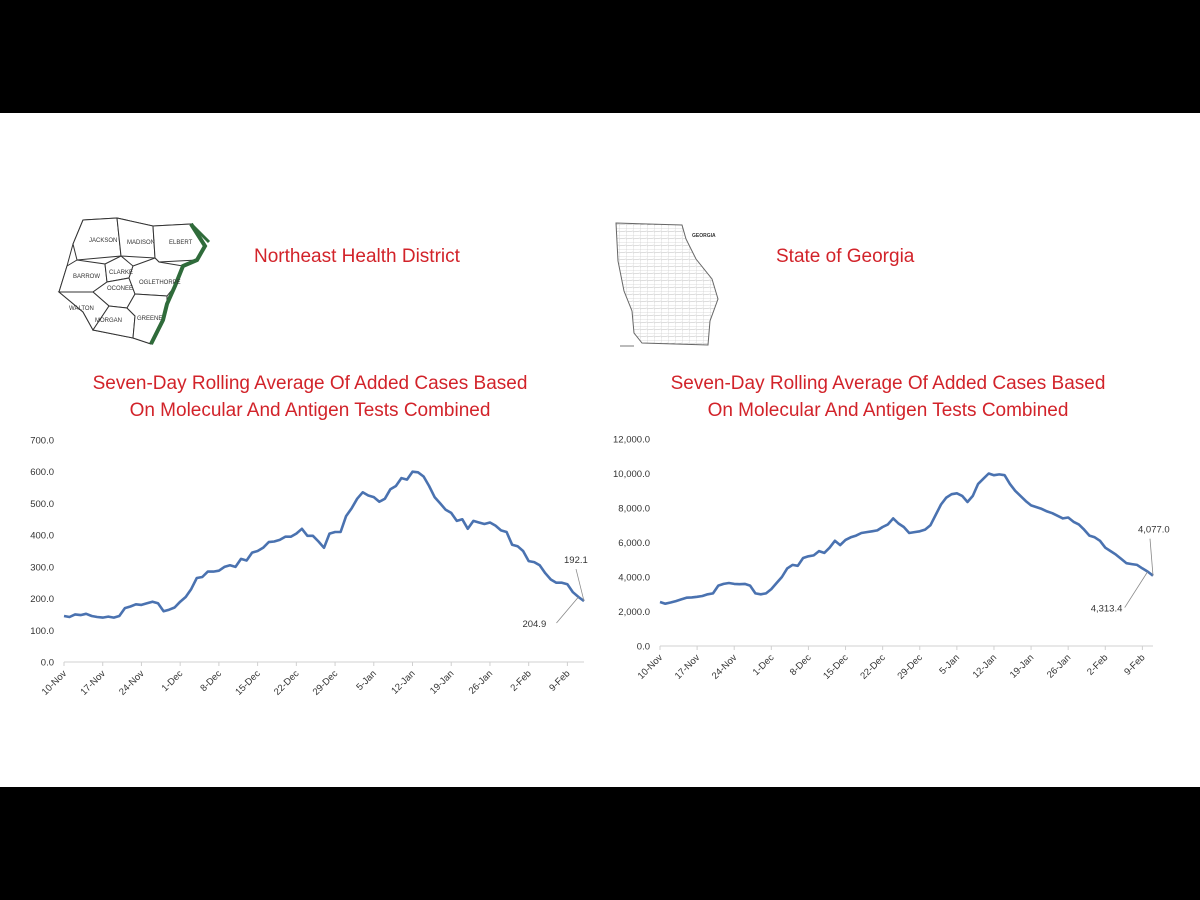 Image resolution: width=1200 pixels, height=900 pixels. What do you see at coordinates (357, 256) in the screenshot?
I see `left-heading: Northeast Health District` at bounding box center [357, 256].